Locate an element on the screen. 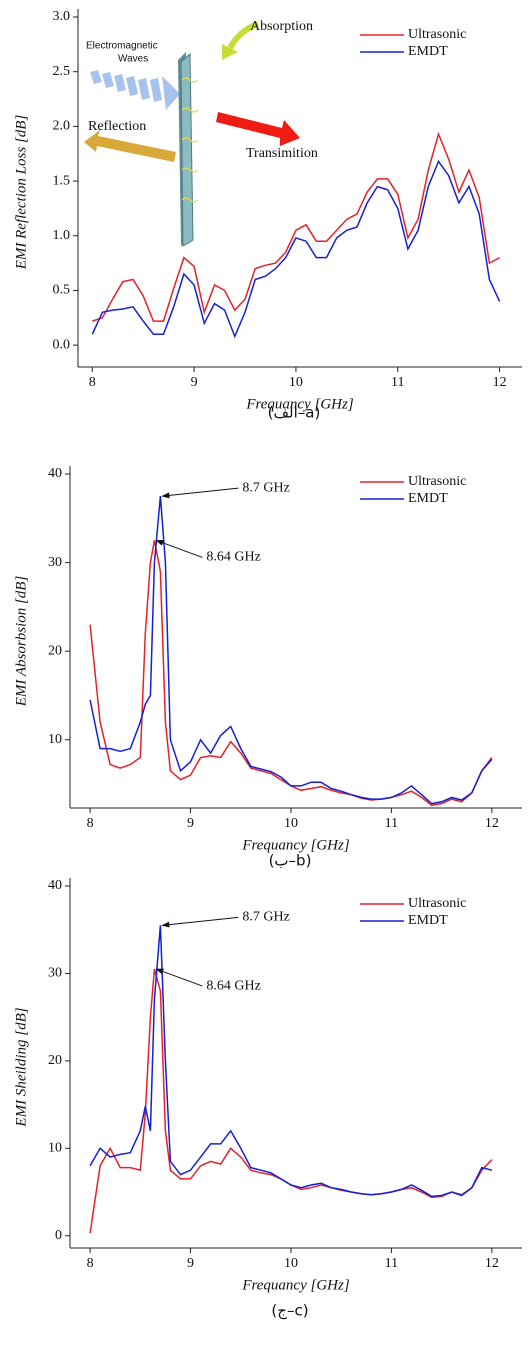  inset-label: Absorption is located at coordinates (281, 26).